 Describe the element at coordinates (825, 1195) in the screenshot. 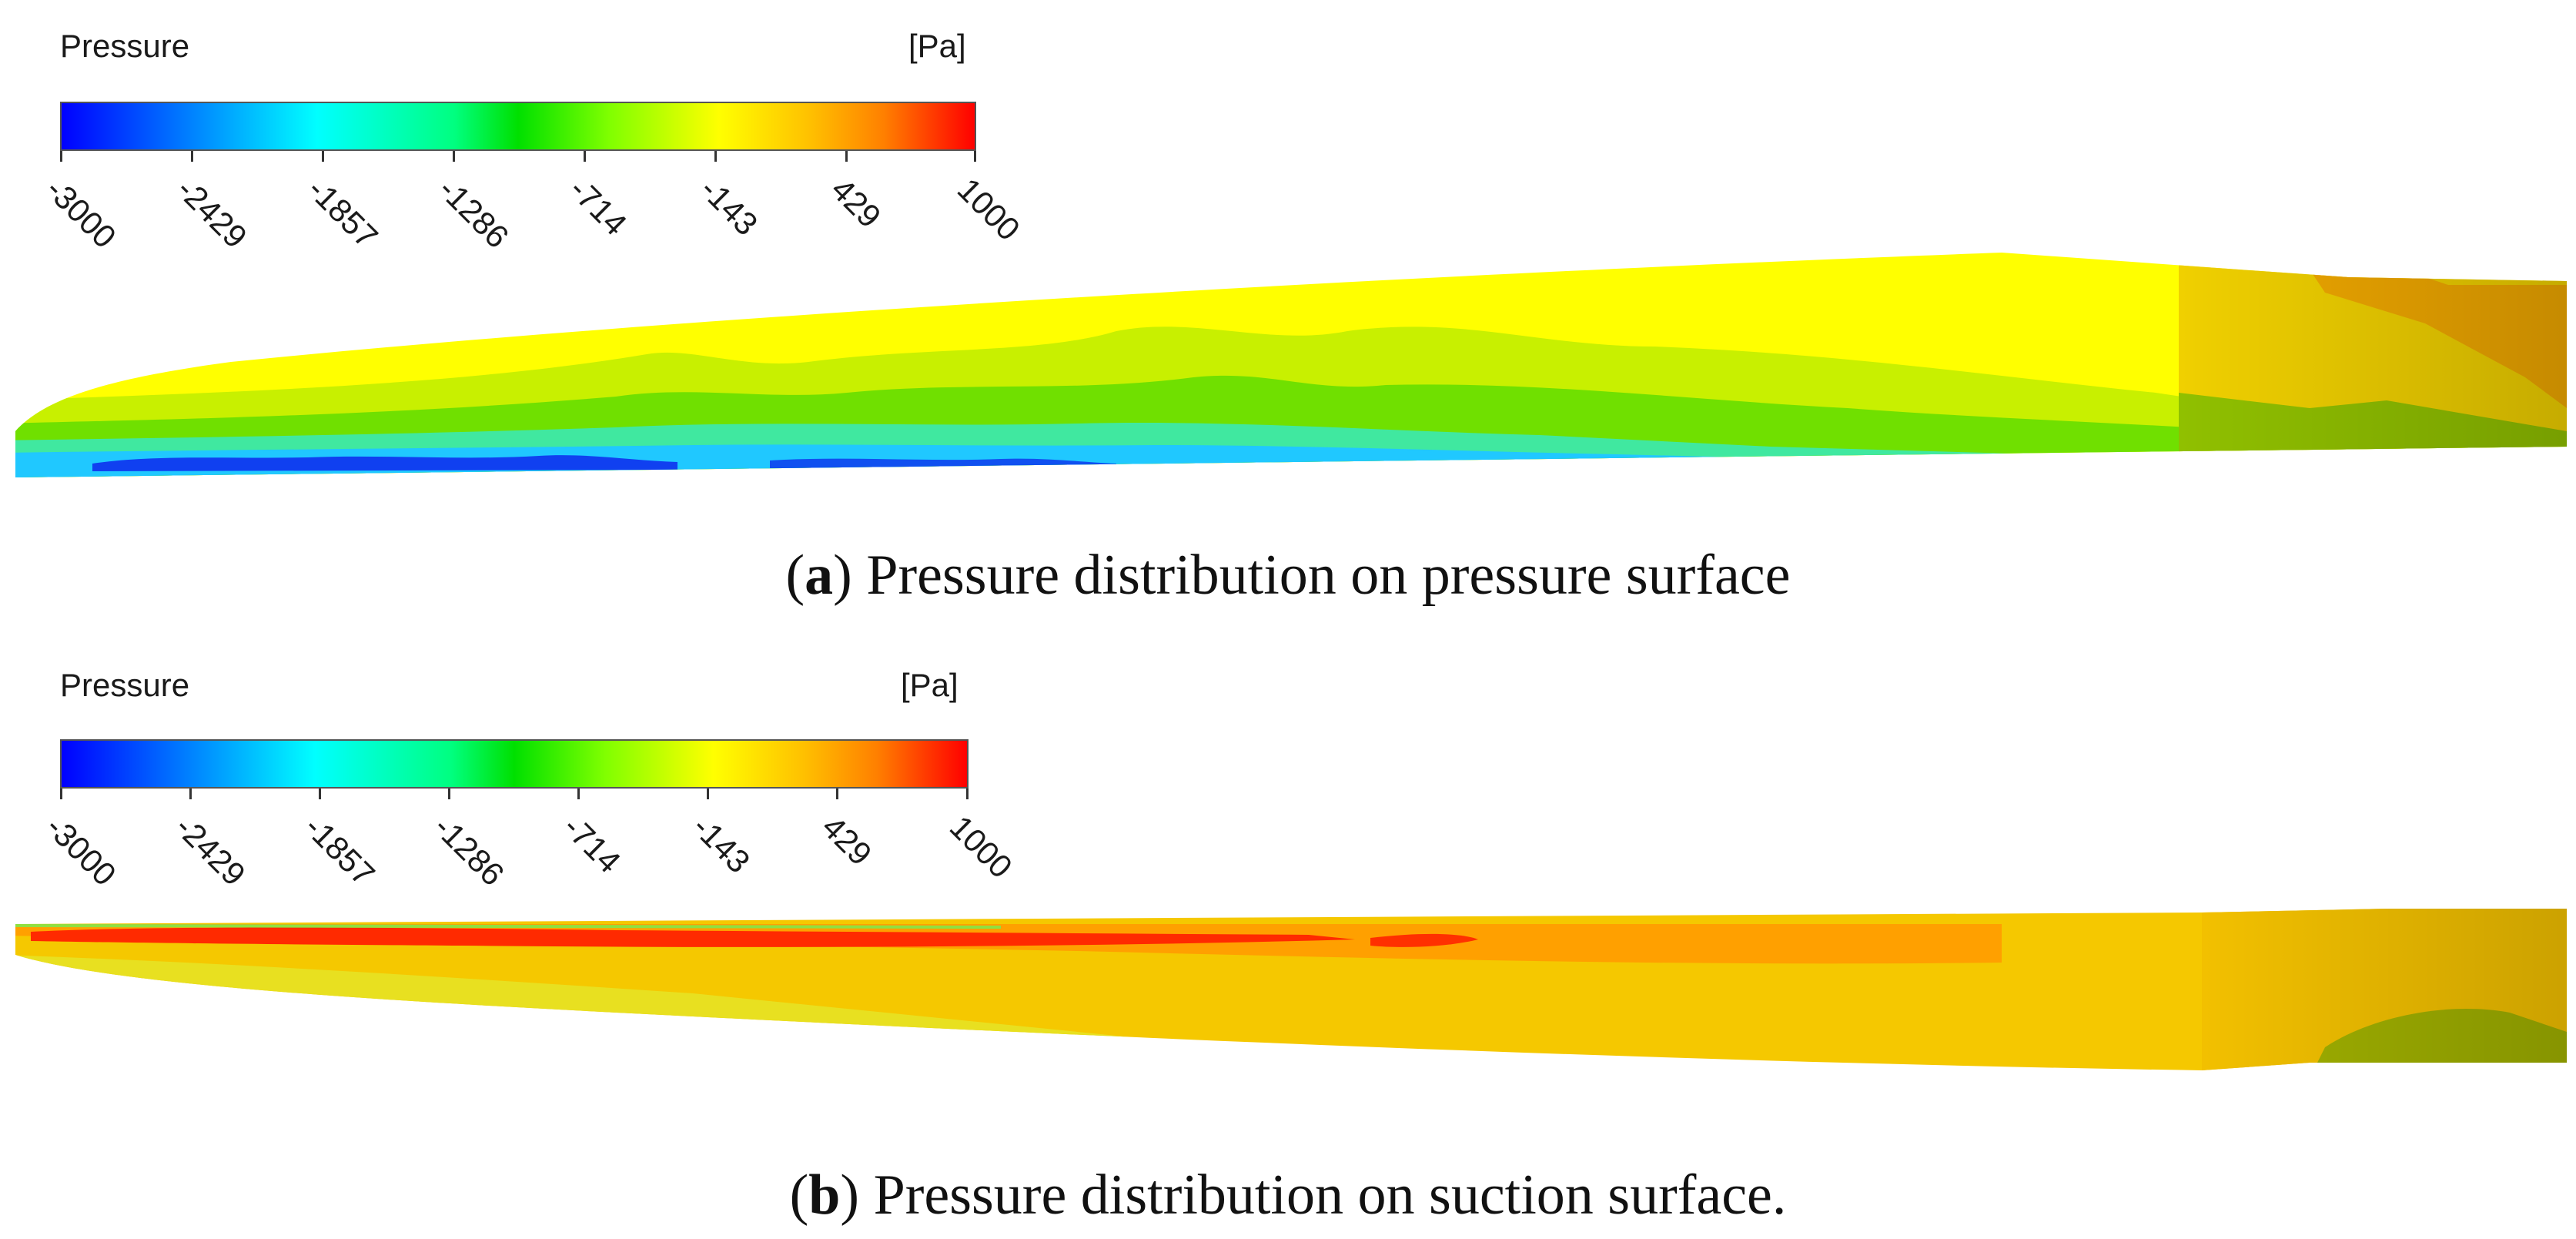

I see `caption-letter: b` at that location.